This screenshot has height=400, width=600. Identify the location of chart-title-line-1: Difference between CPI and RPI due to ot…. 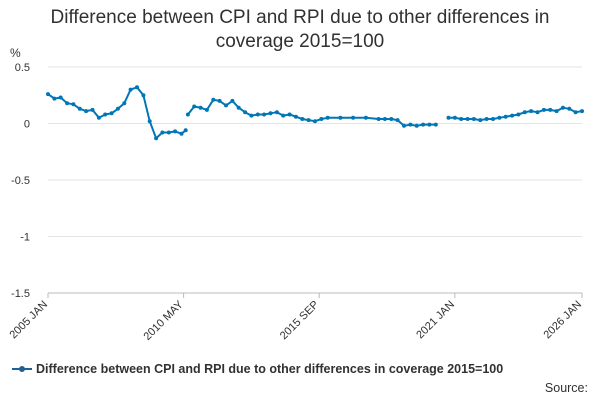
(300, 17).